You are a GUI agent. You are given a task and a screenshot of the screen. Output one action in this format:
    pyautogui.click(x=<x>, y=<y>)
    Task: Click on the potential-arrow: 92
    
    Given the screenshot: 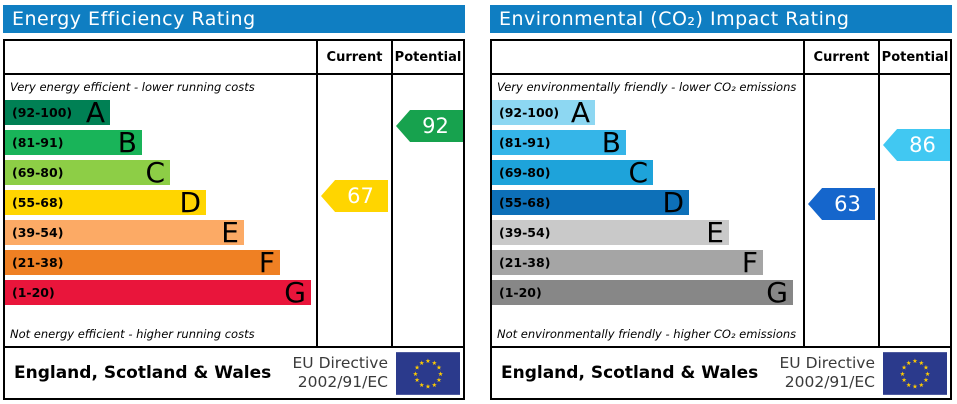 What is the action you would take?
    pyautogui.click(x=429, y=126)
    